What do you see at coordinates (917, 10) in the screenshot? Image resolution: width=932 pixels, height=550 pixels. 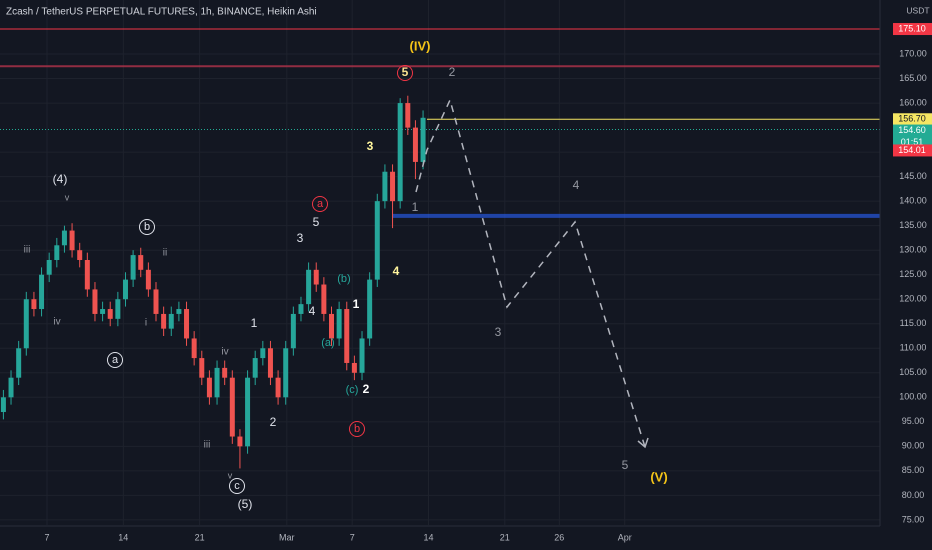 I see `currency: USDT` at bounding box center [917, 10].